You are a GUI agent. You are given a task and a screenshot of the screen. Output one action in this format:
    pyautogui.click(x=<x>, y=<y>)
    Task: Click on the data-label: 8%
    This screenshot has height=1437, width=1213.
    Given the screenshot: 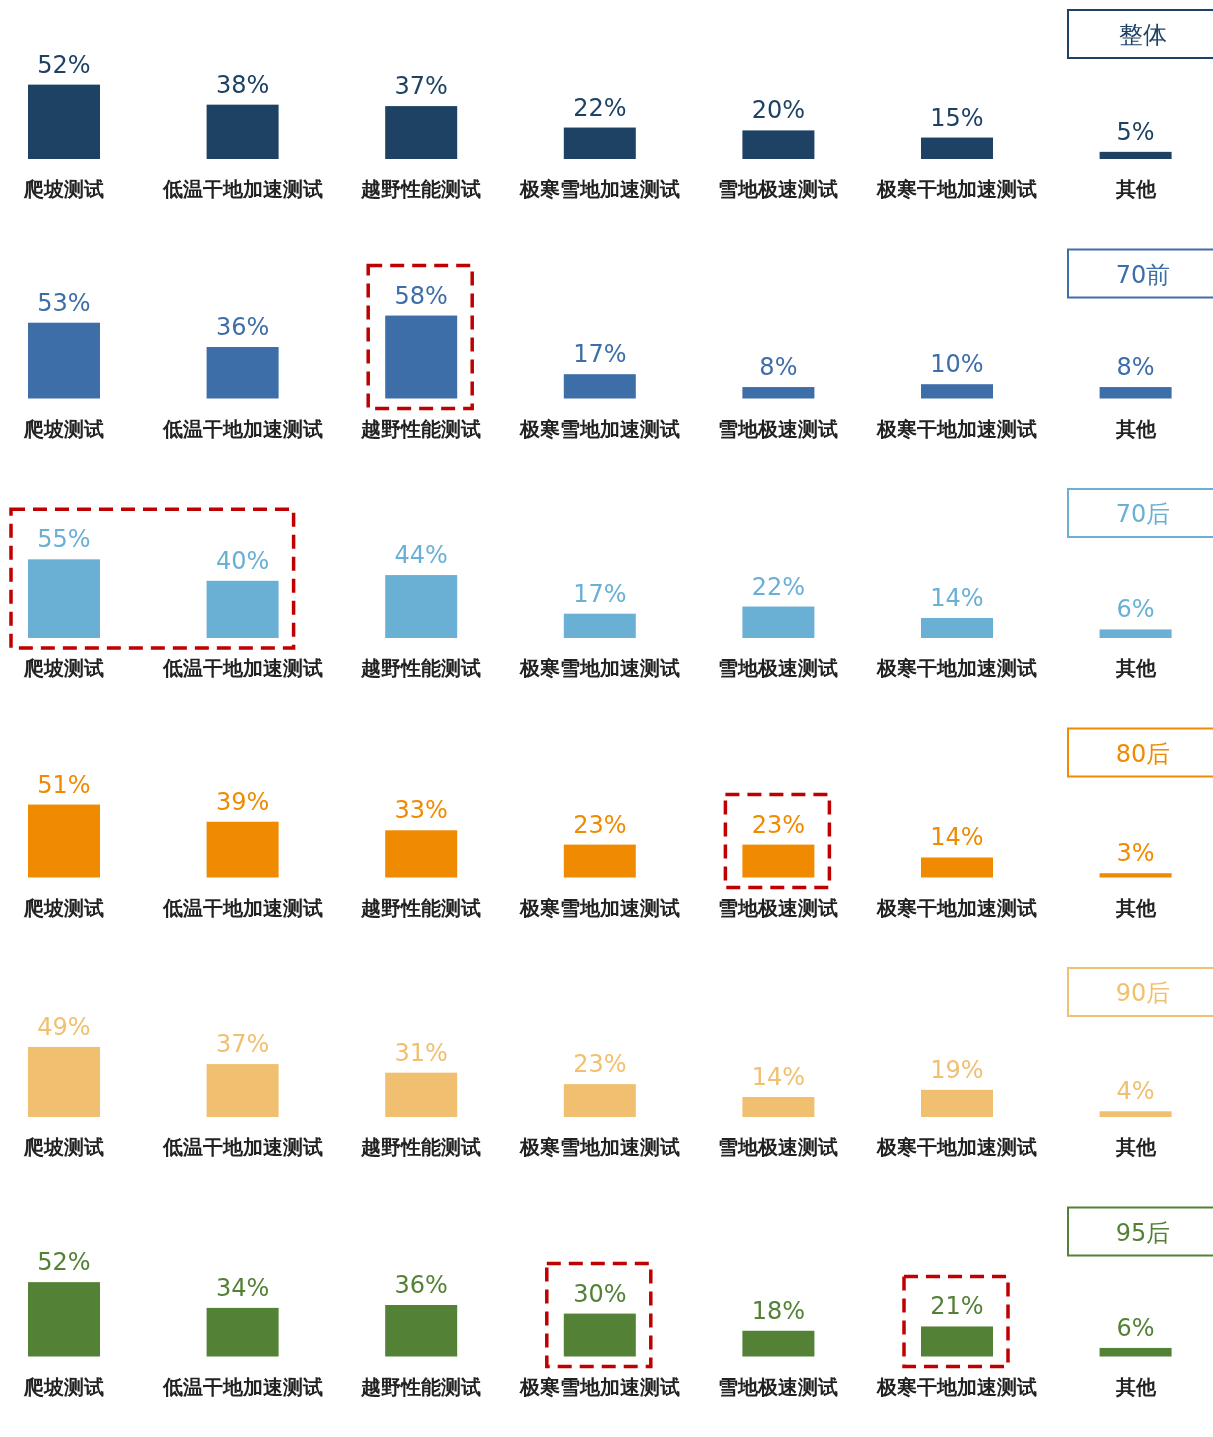 What is the action you would take?
    pyautogui.click(x=778, y=367)
    